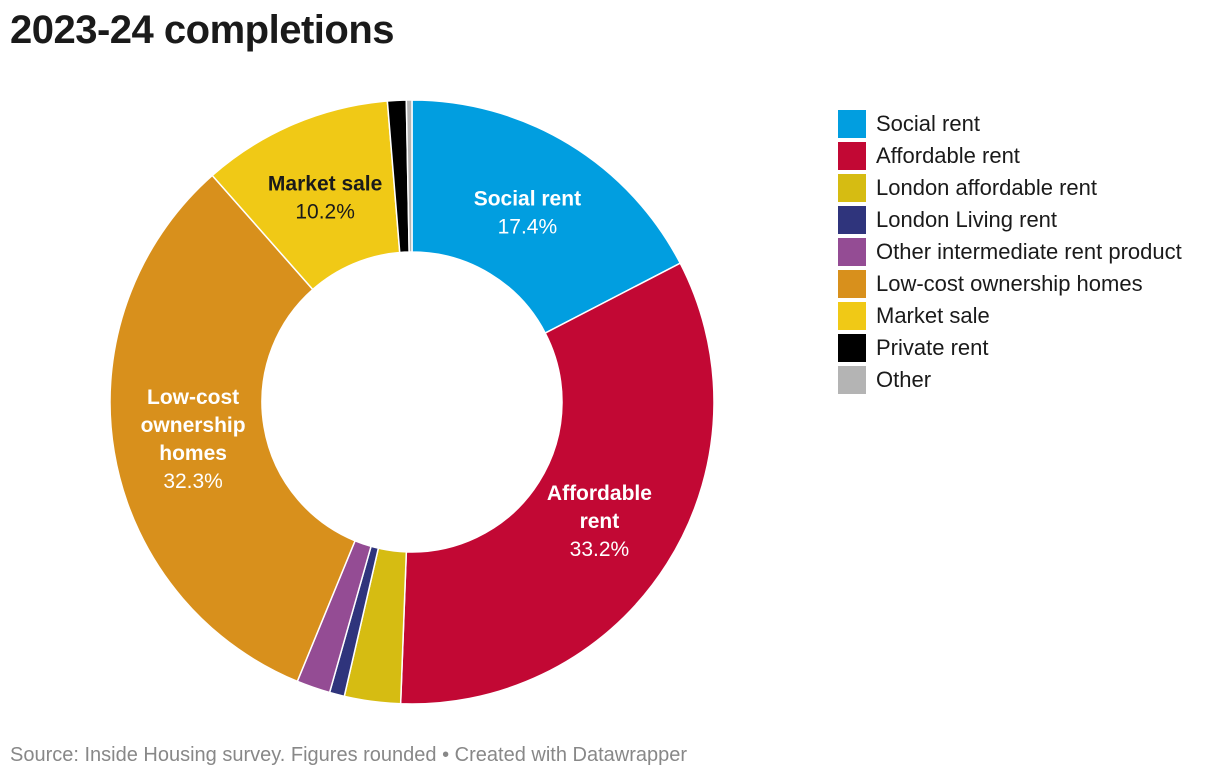 Image resolution: width=1220 pixels, height=780 pixels. I want to click on slice-affordable-rent, so click(557, 483).